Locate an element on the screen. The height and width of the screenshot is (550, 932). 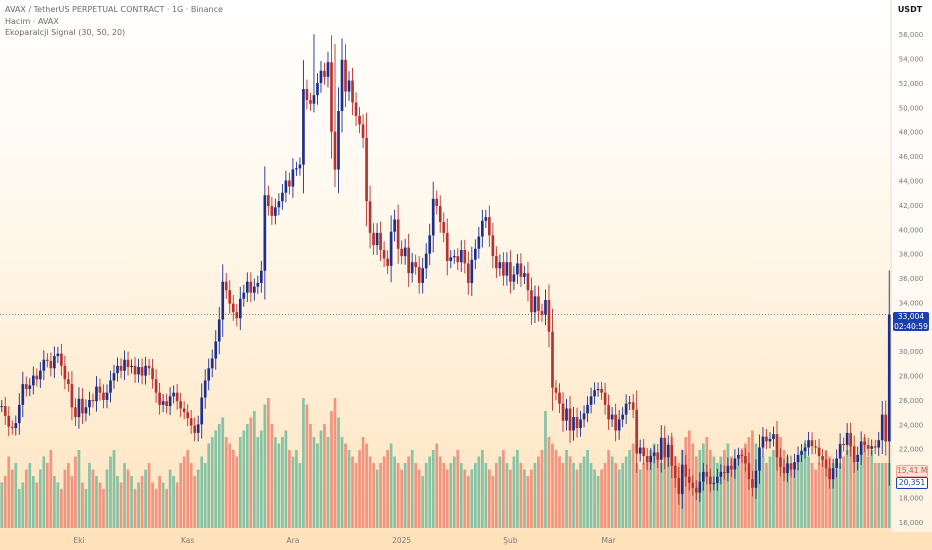
y-tick-label: 48,000 is located at coordinates (911, 133).